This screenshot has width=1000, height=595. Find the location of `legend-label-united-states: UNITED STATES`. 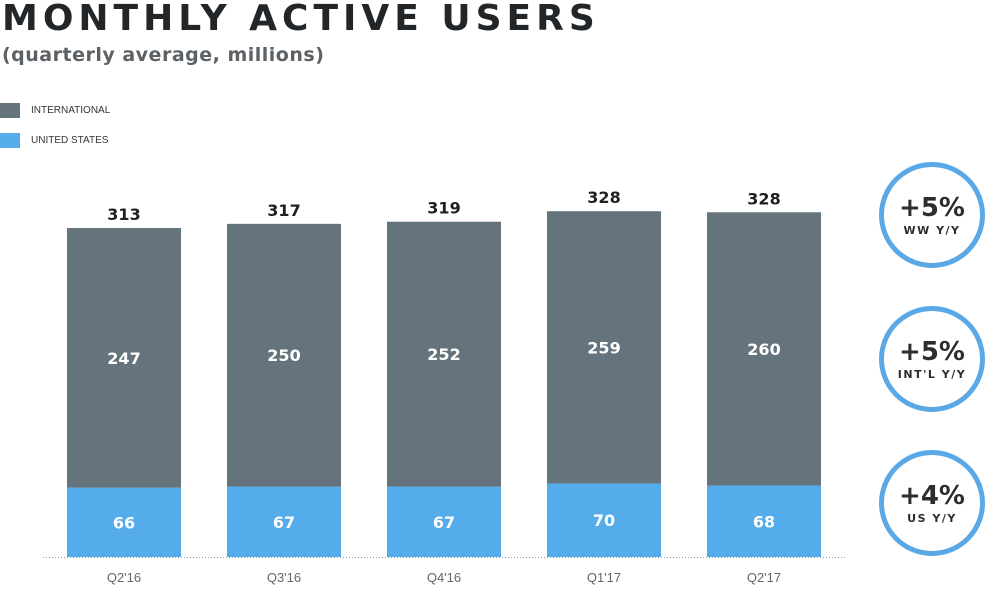

legend-label-united-states: UNITED STATES is located at coordinates (70, 140).